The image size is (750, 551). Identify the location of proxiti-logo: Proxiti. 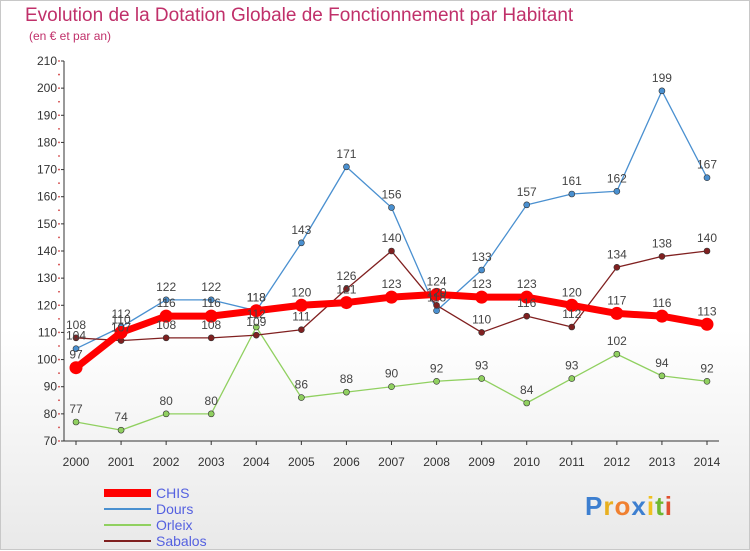
(629, 506).